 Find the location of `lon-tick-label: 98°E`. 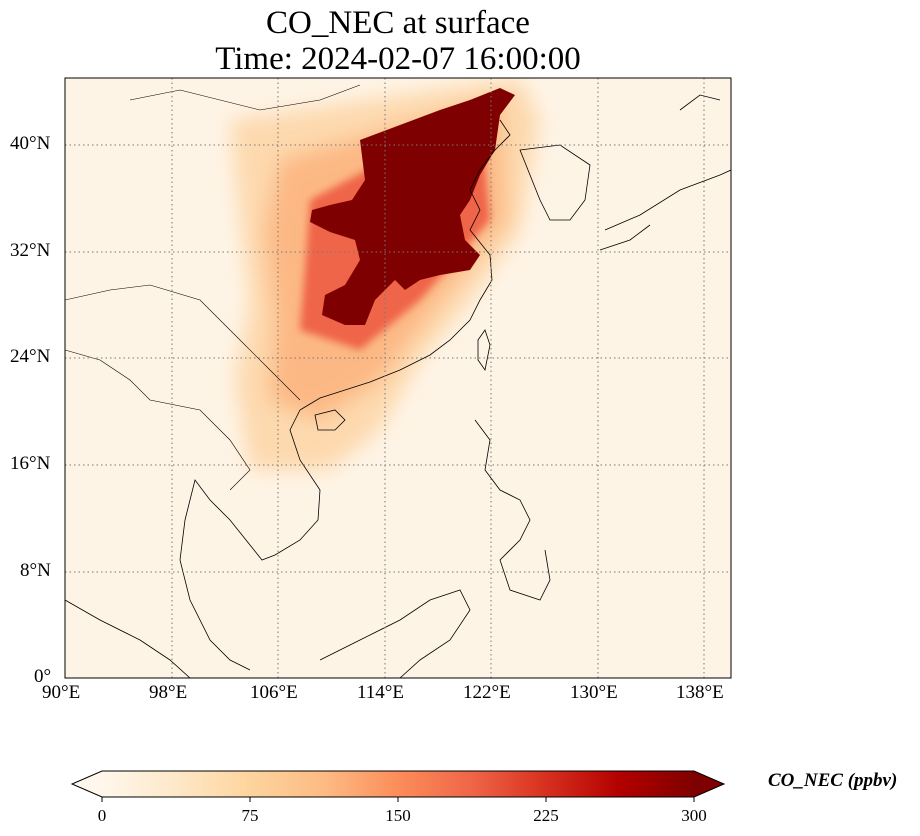

lon-tick-label: 98°E is located at coordinates (168, 692).